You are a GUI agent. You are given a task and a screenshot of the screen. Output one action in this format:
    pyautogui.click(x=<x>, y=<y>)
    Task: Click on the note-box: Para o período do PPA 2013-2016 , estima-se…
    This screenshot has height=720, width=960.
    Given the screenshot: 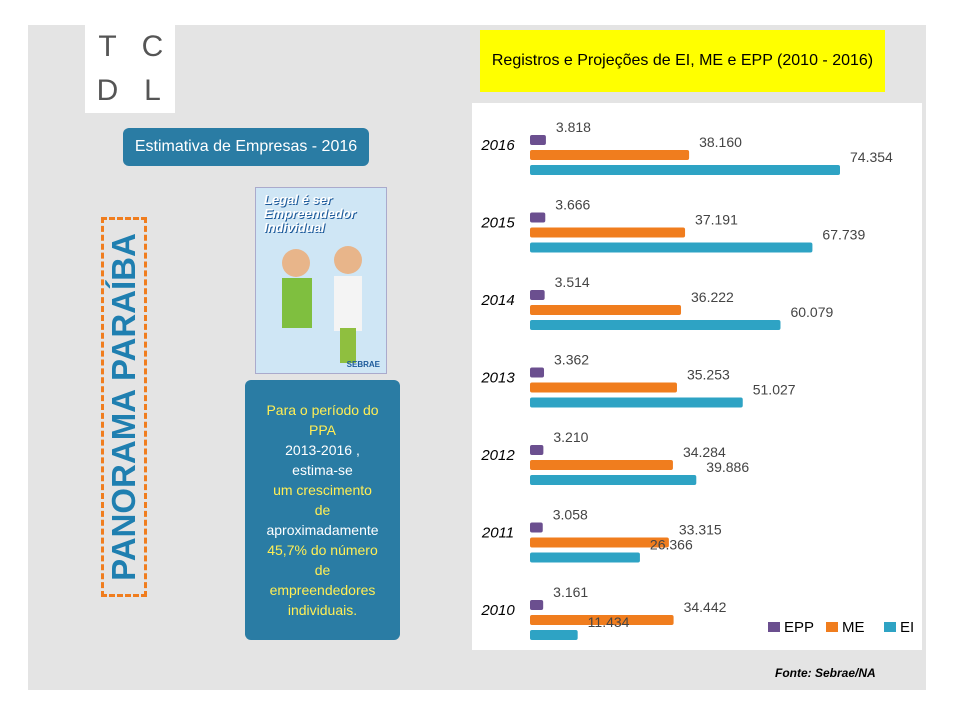 What is the action you would take?
    pyautogui.click(x=322, y=510)
    